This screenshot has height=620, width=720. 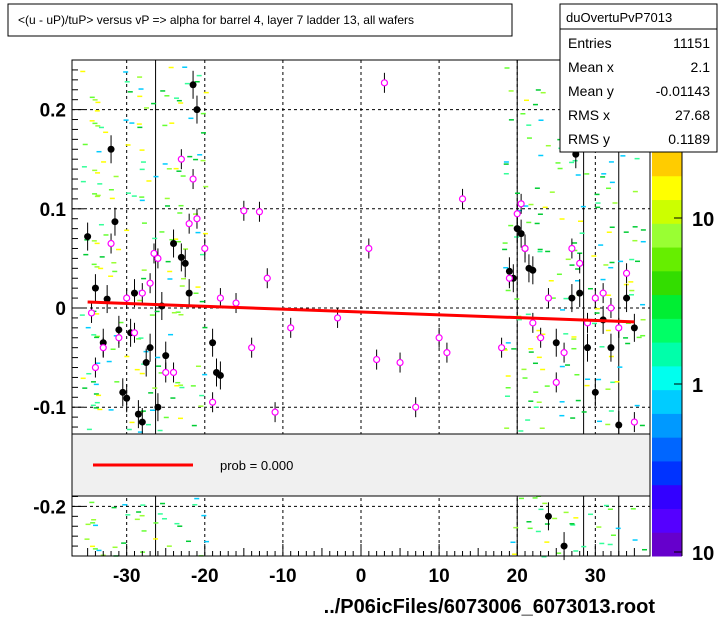 What do you see at coordinates (683, 91) in the screenshot?
I see `stats-value: -0.01143` at bounding box center [683, 91].